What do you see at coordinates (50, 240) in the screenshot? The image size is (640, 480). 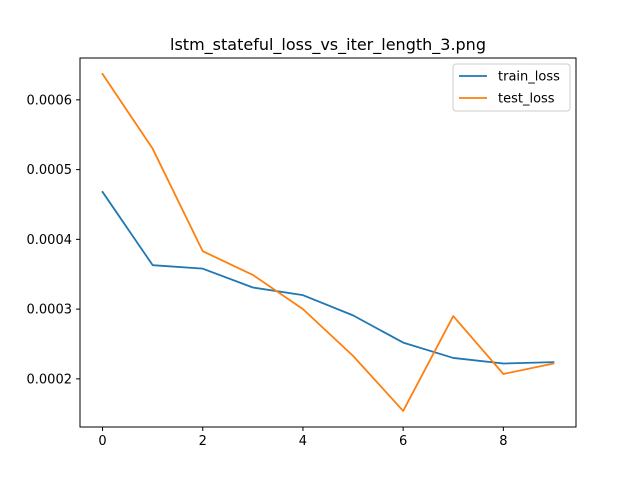 I see `y-tick-label: 0.0004` at bounding box center [50, 240].